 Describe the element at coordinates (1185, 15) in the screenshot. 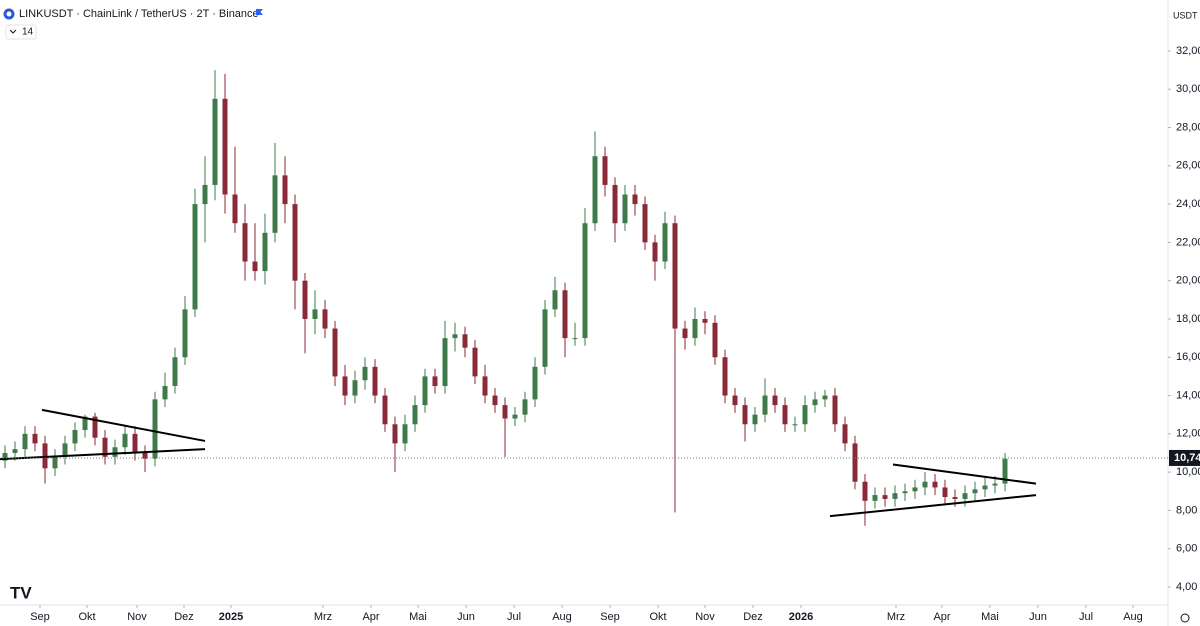

I see `y-axis-label: USDT` at that location.